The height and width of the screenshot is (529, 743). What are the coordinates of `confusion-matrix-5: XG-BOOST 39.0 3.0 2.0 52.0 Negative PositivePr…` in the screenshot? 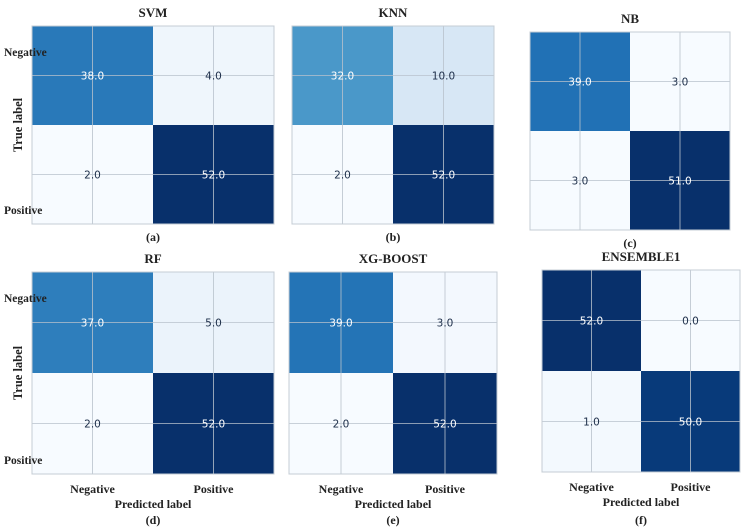 It's located at (393, 389).